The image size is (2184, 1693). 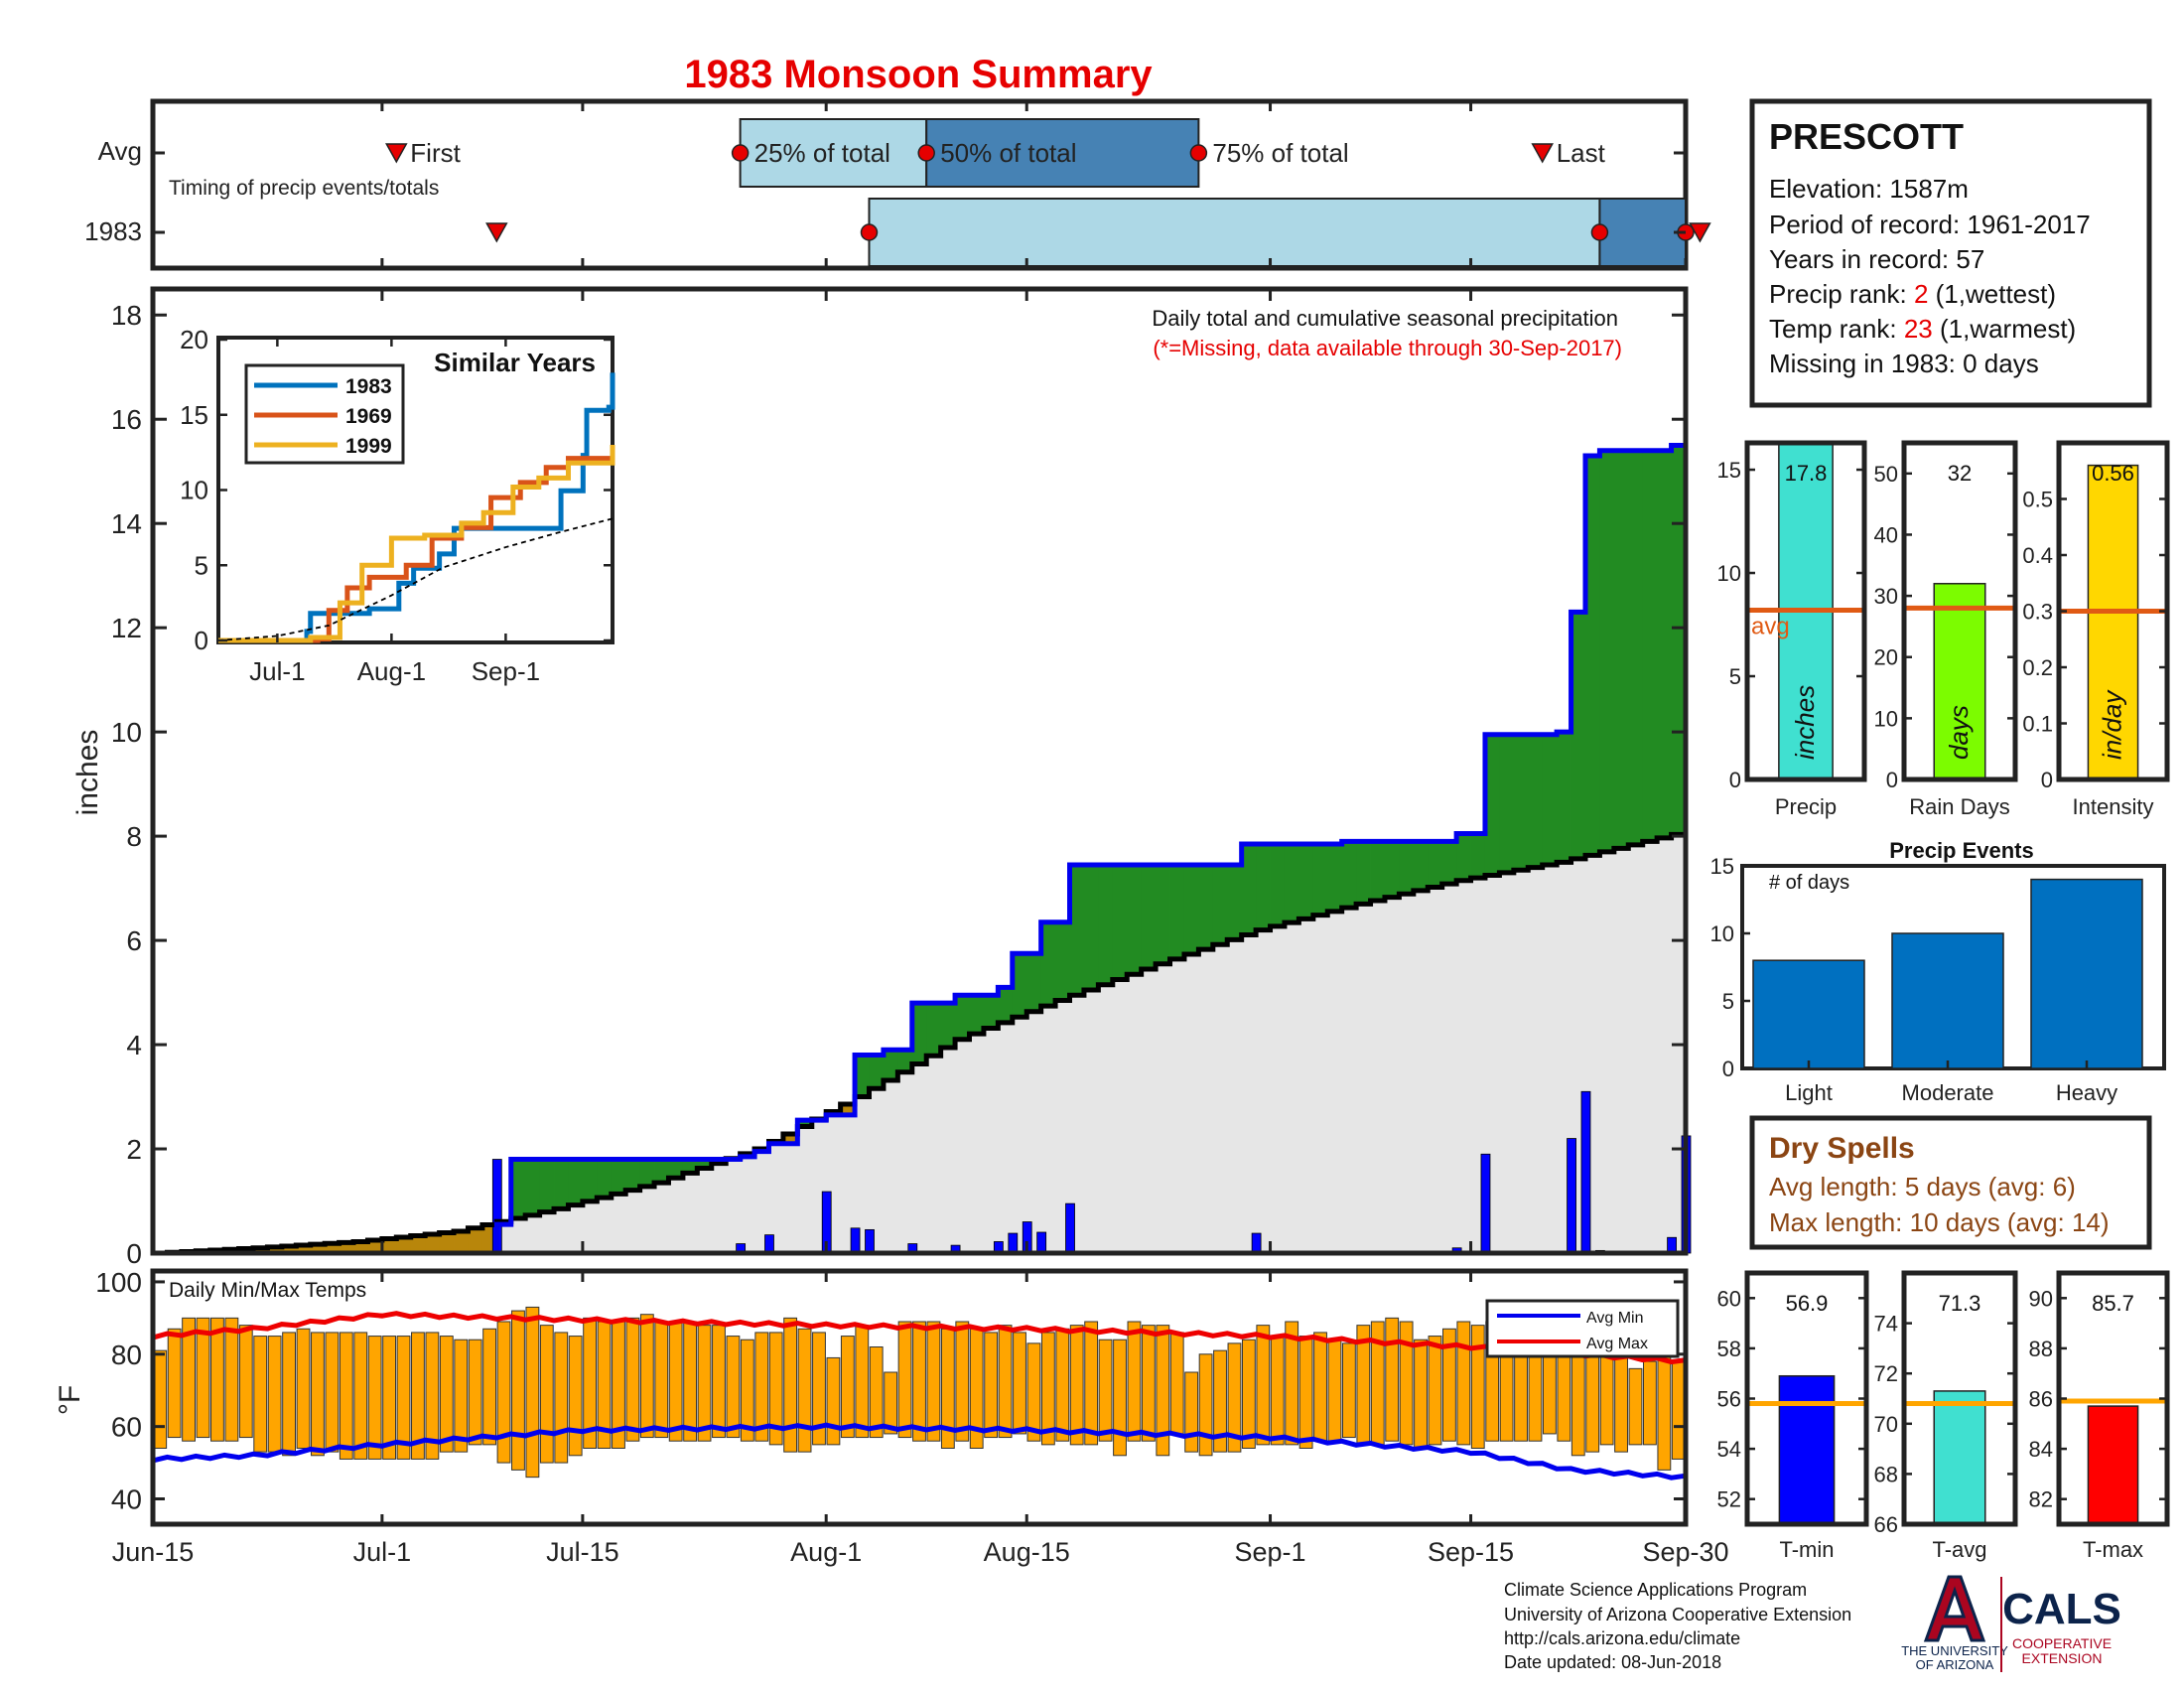 What do you see at coordinates (1062, 153) in the screenshot?
I see `avg-q50-q75-box` at bounding box center [1062, 153].